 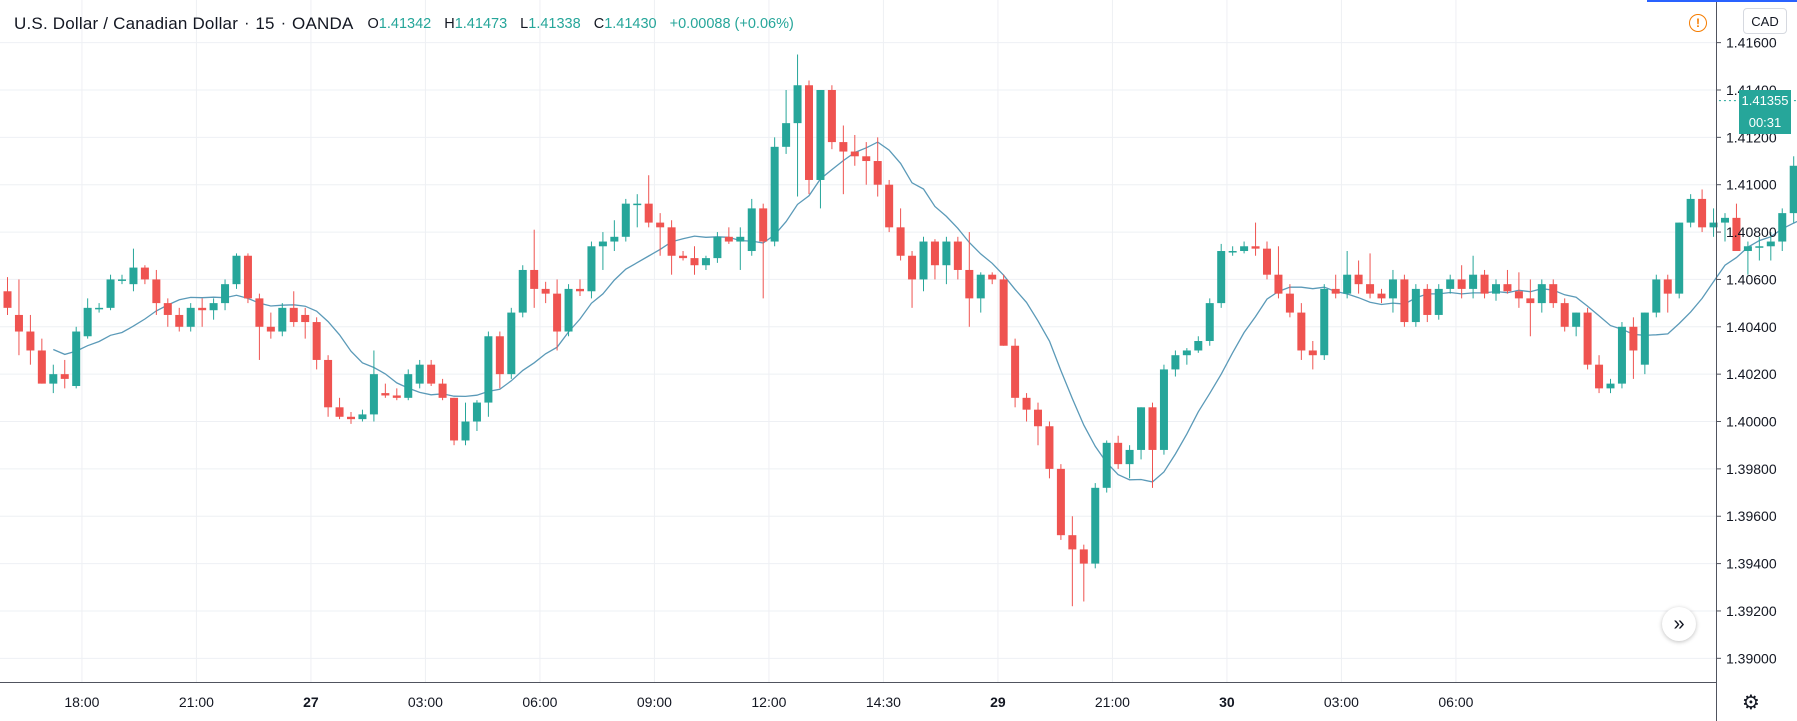 What do you see at coordinates (630, 24) in the screenshot?
I see `close-value: 1.41430` at bounding box center [630, 24].